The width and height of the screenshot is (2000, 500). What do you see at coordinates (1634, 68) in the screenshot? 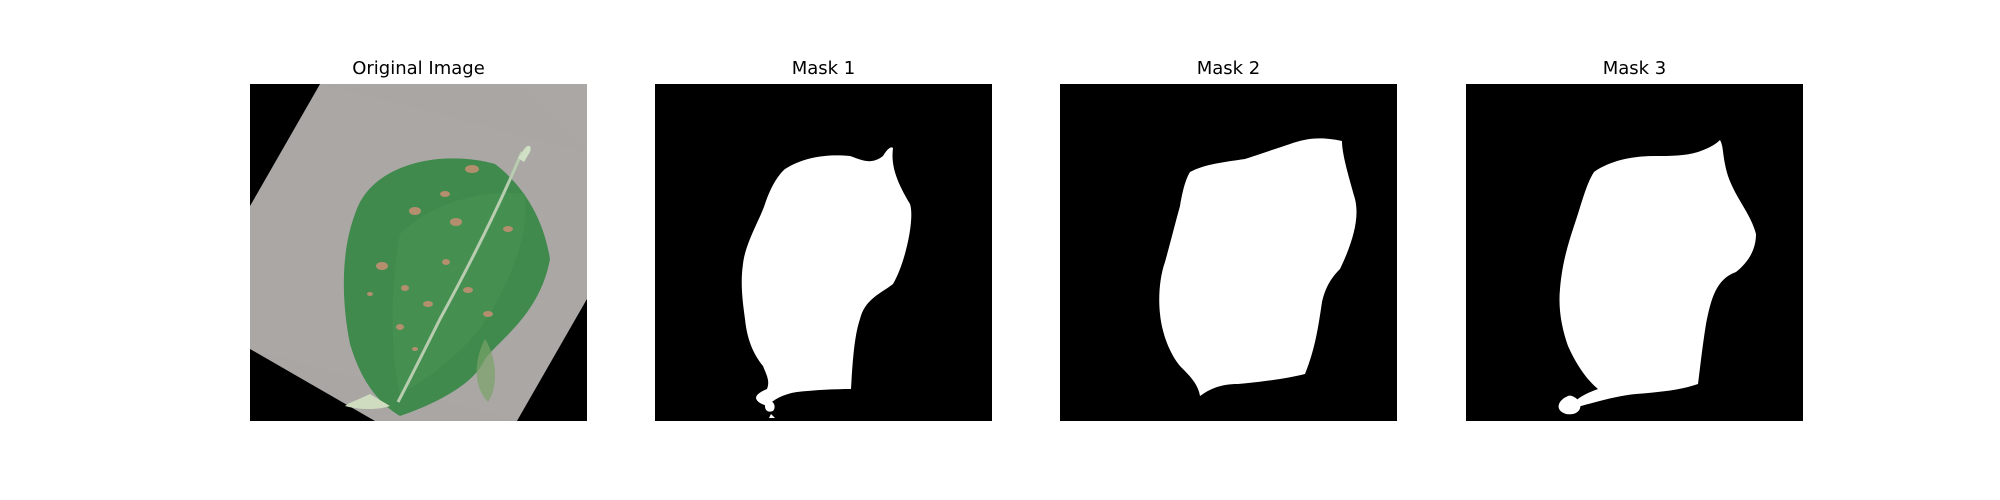
I see `panel-title: Mask 3` at bounding box center [1634, 68].